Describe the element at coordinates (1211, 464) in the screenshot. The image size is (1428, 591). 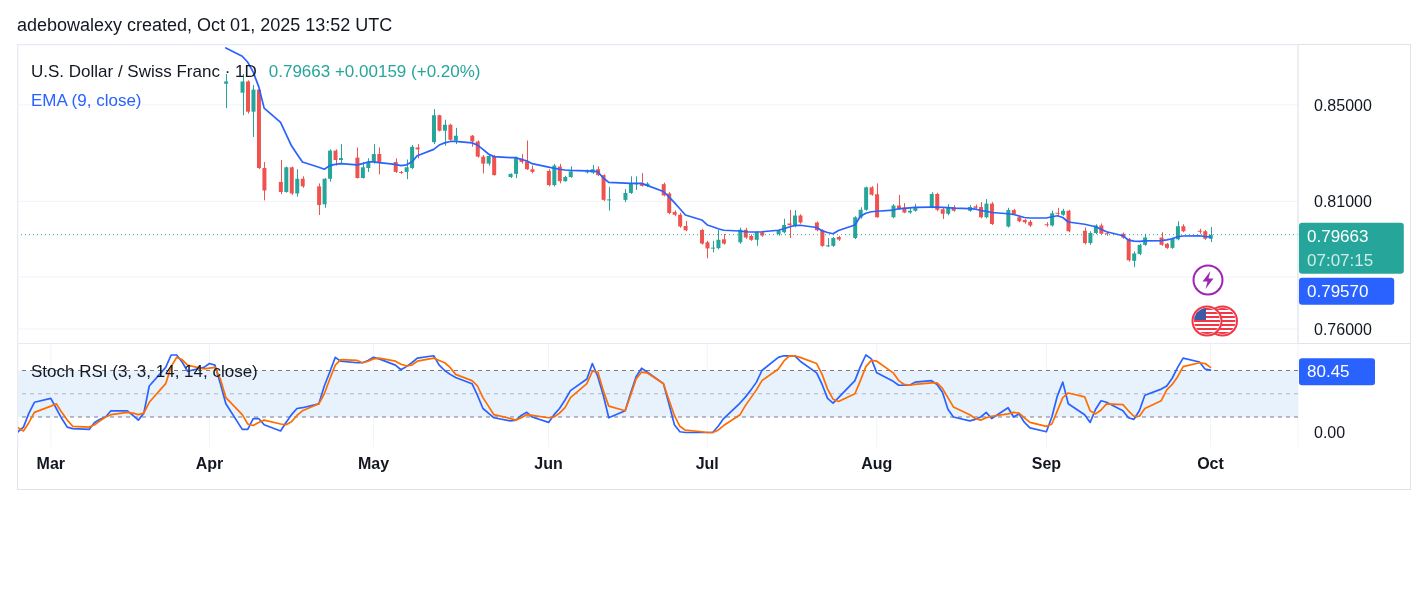
I see `x-tick-label: Oct` at that location.